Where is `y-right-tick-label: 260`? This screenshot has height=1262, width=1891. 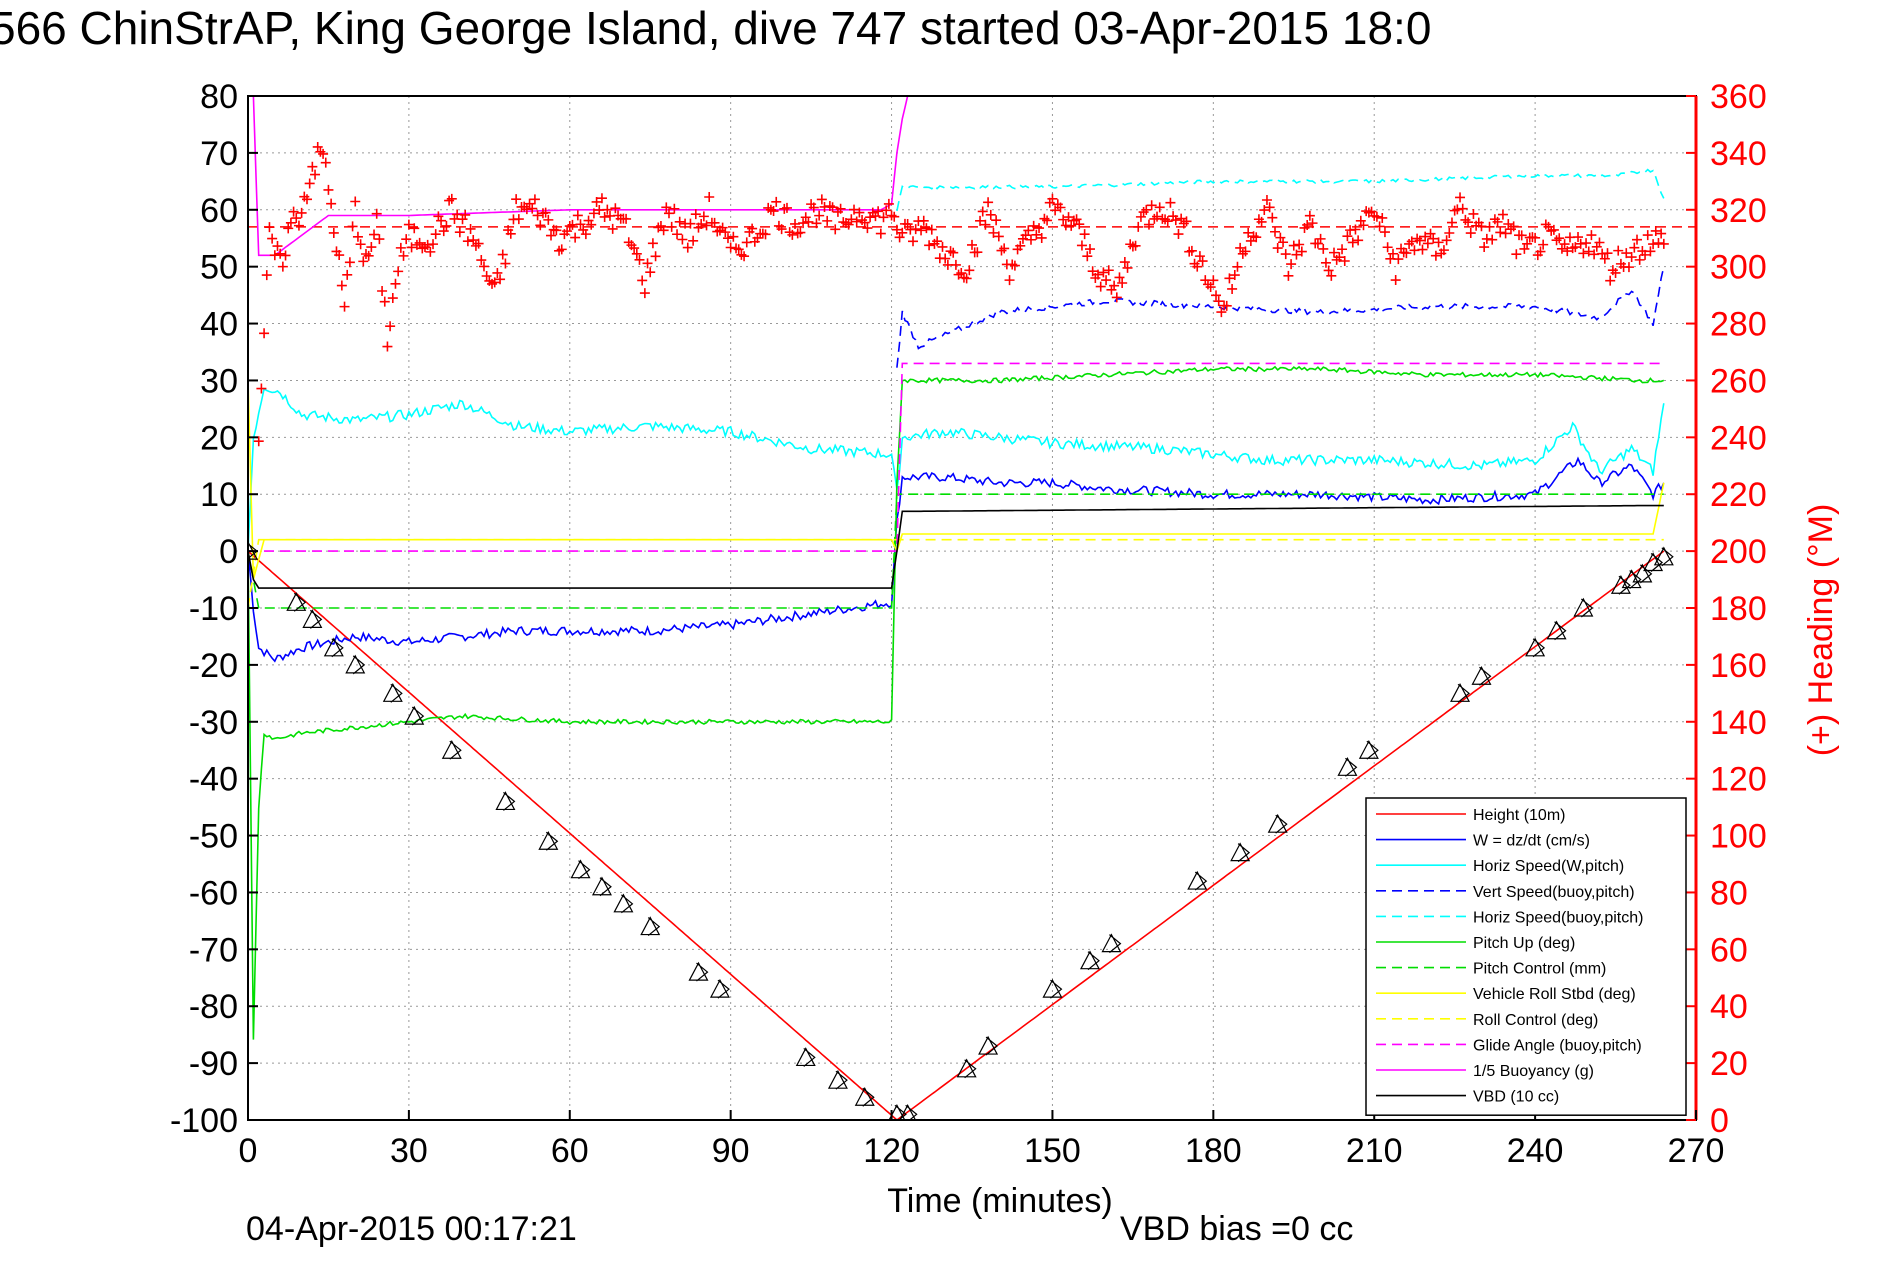
y-right-tick-label: 260 is located at coordinates (1738, 381).